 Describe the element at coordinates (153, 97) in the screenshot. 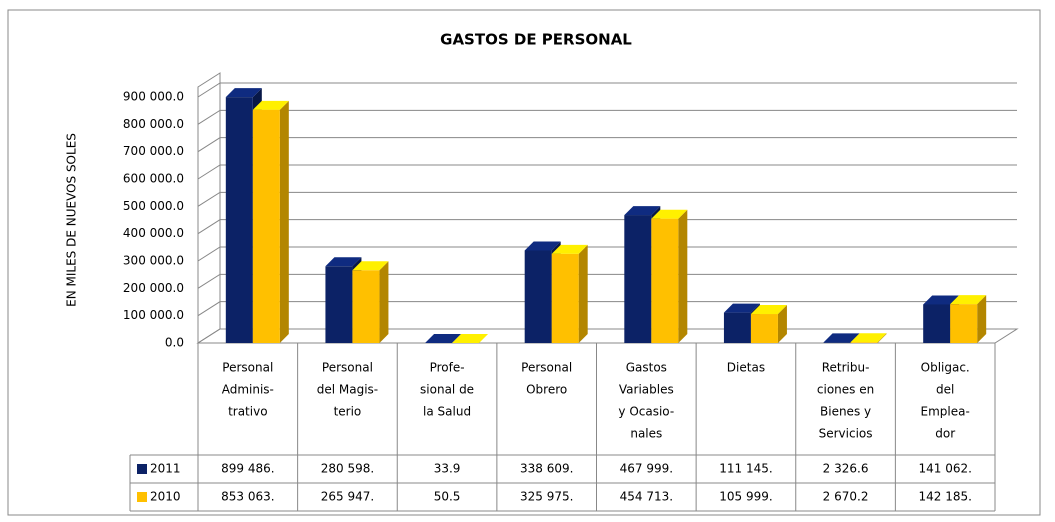

I see `y-tick-label: 900 000.0` at that location.